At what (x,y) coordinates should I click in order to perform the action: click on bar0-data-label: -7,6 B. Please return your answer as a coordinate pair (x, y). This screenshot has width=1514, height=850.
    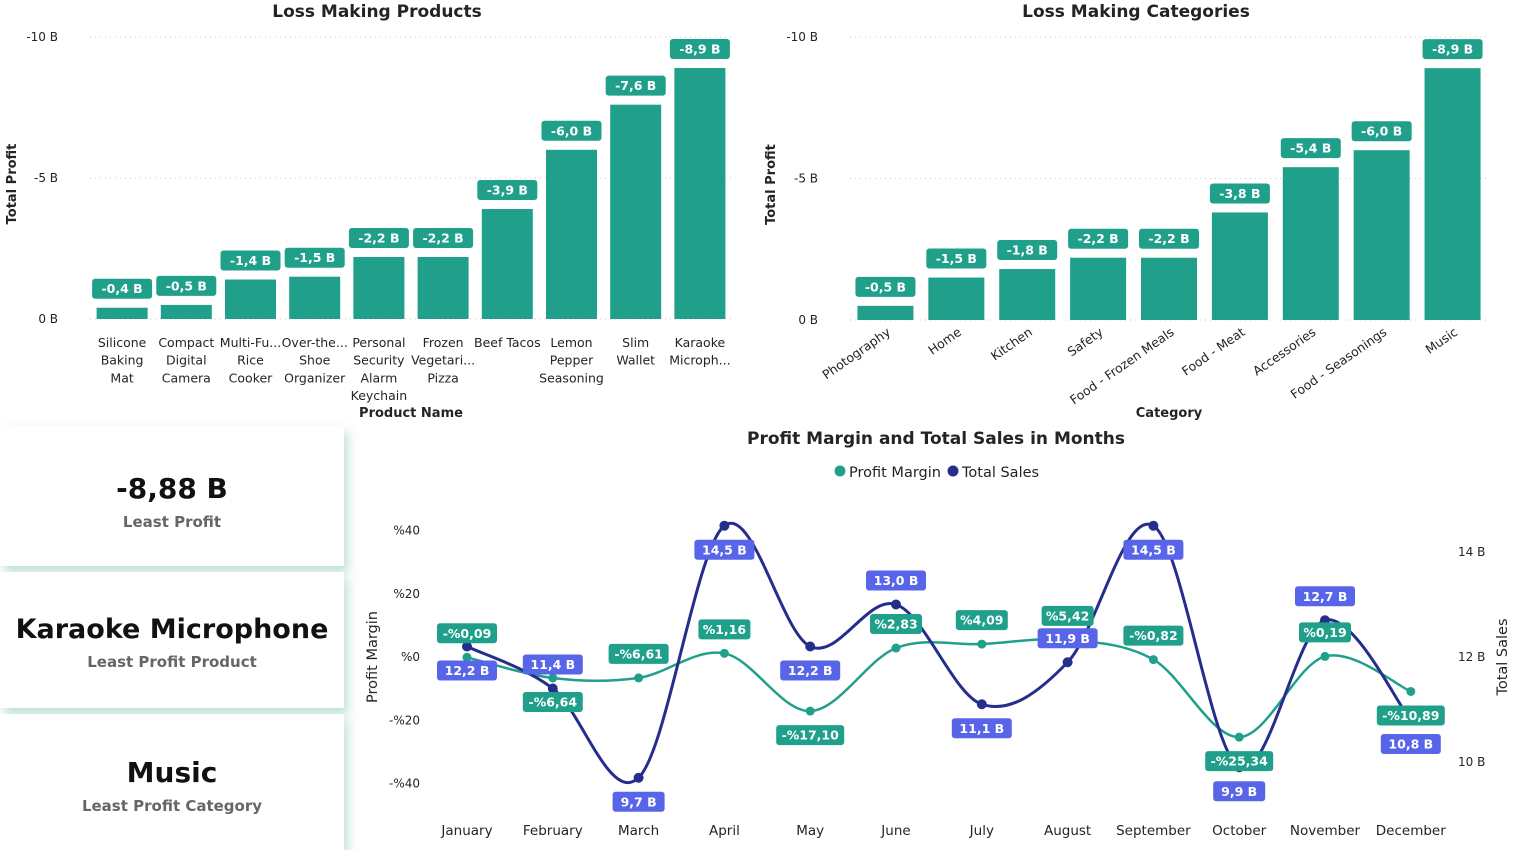
    Looking at the image, I should click on (635, 85).